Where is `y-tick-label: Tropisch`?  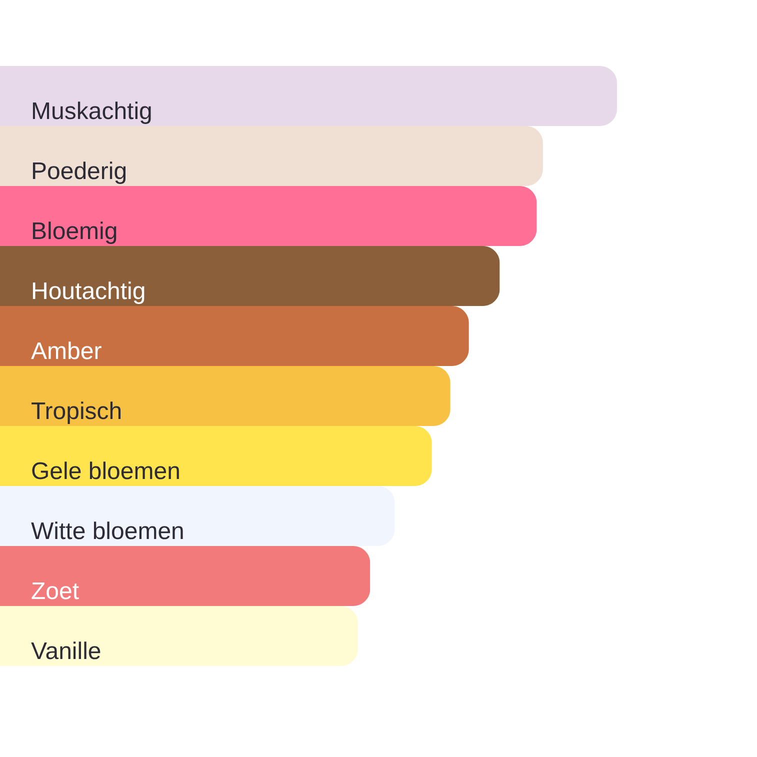 y-tick-label: Tropisch is located at coordinates (76, 411).